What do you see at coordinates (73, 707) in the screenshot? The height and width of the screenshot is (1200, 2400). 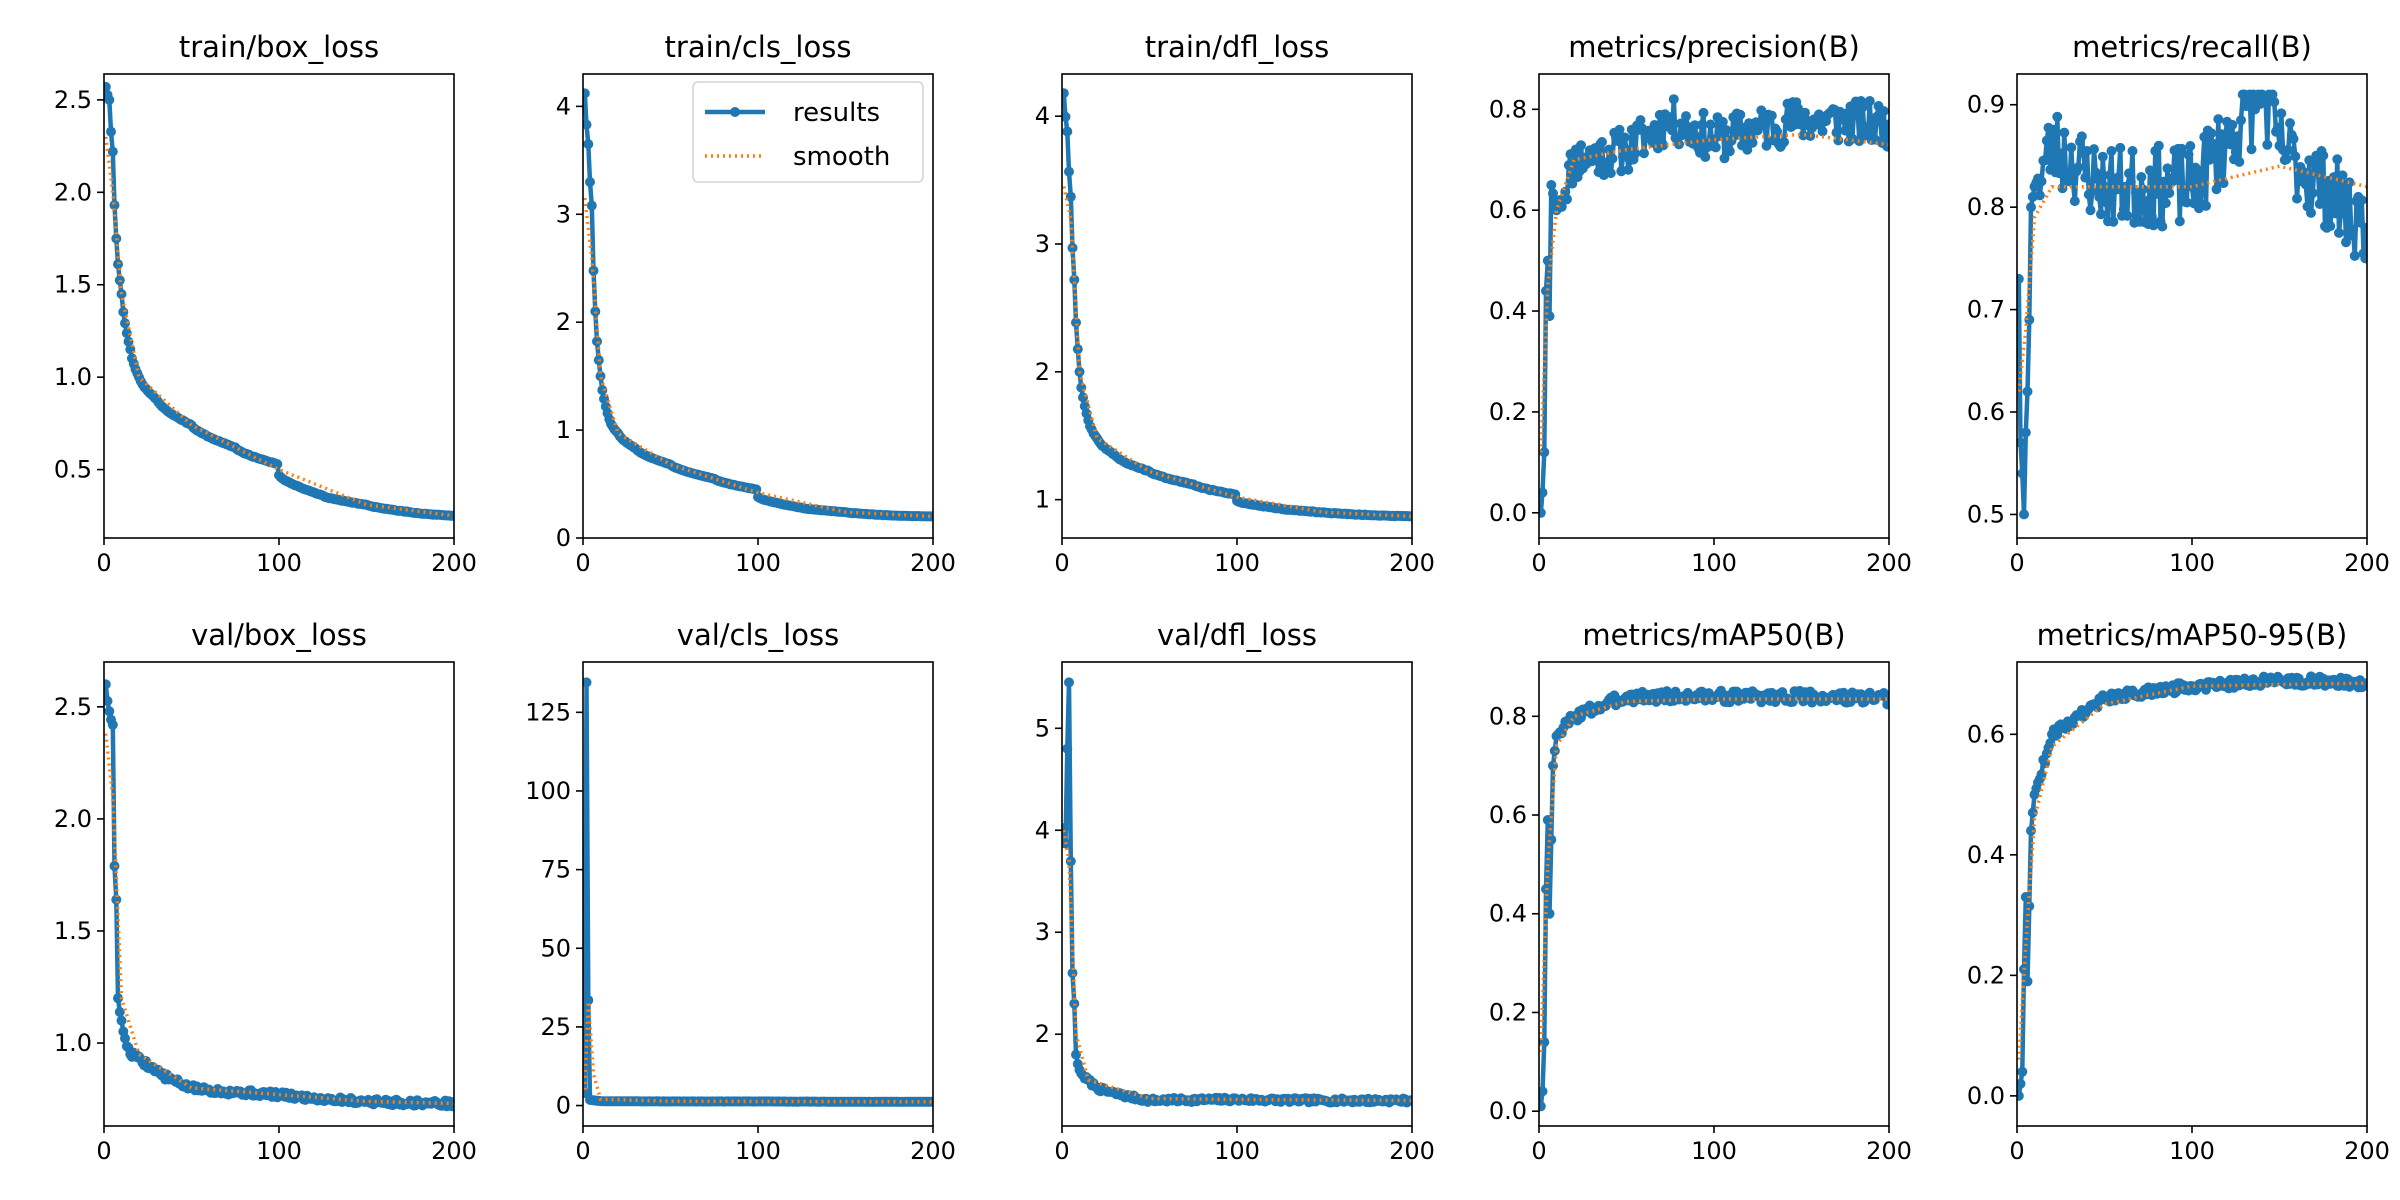 I see `y-tick-label: 2.5` at bounding box center [73, 707].